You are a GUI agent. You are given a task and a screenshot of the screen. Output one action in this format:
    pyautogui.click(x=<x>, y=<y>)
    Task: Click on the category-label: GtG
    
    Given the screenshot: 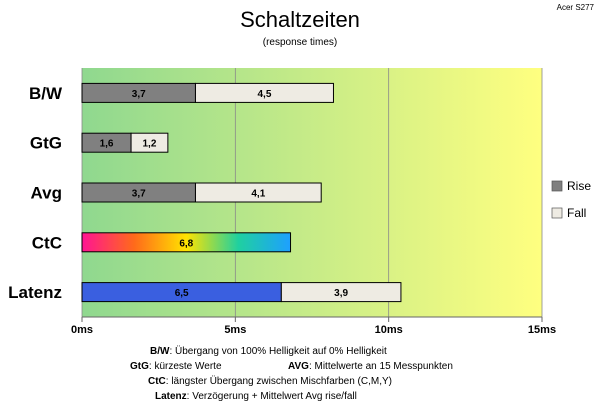 What is the action you would take?
    pyautogui.click(x=46, y=143)
    